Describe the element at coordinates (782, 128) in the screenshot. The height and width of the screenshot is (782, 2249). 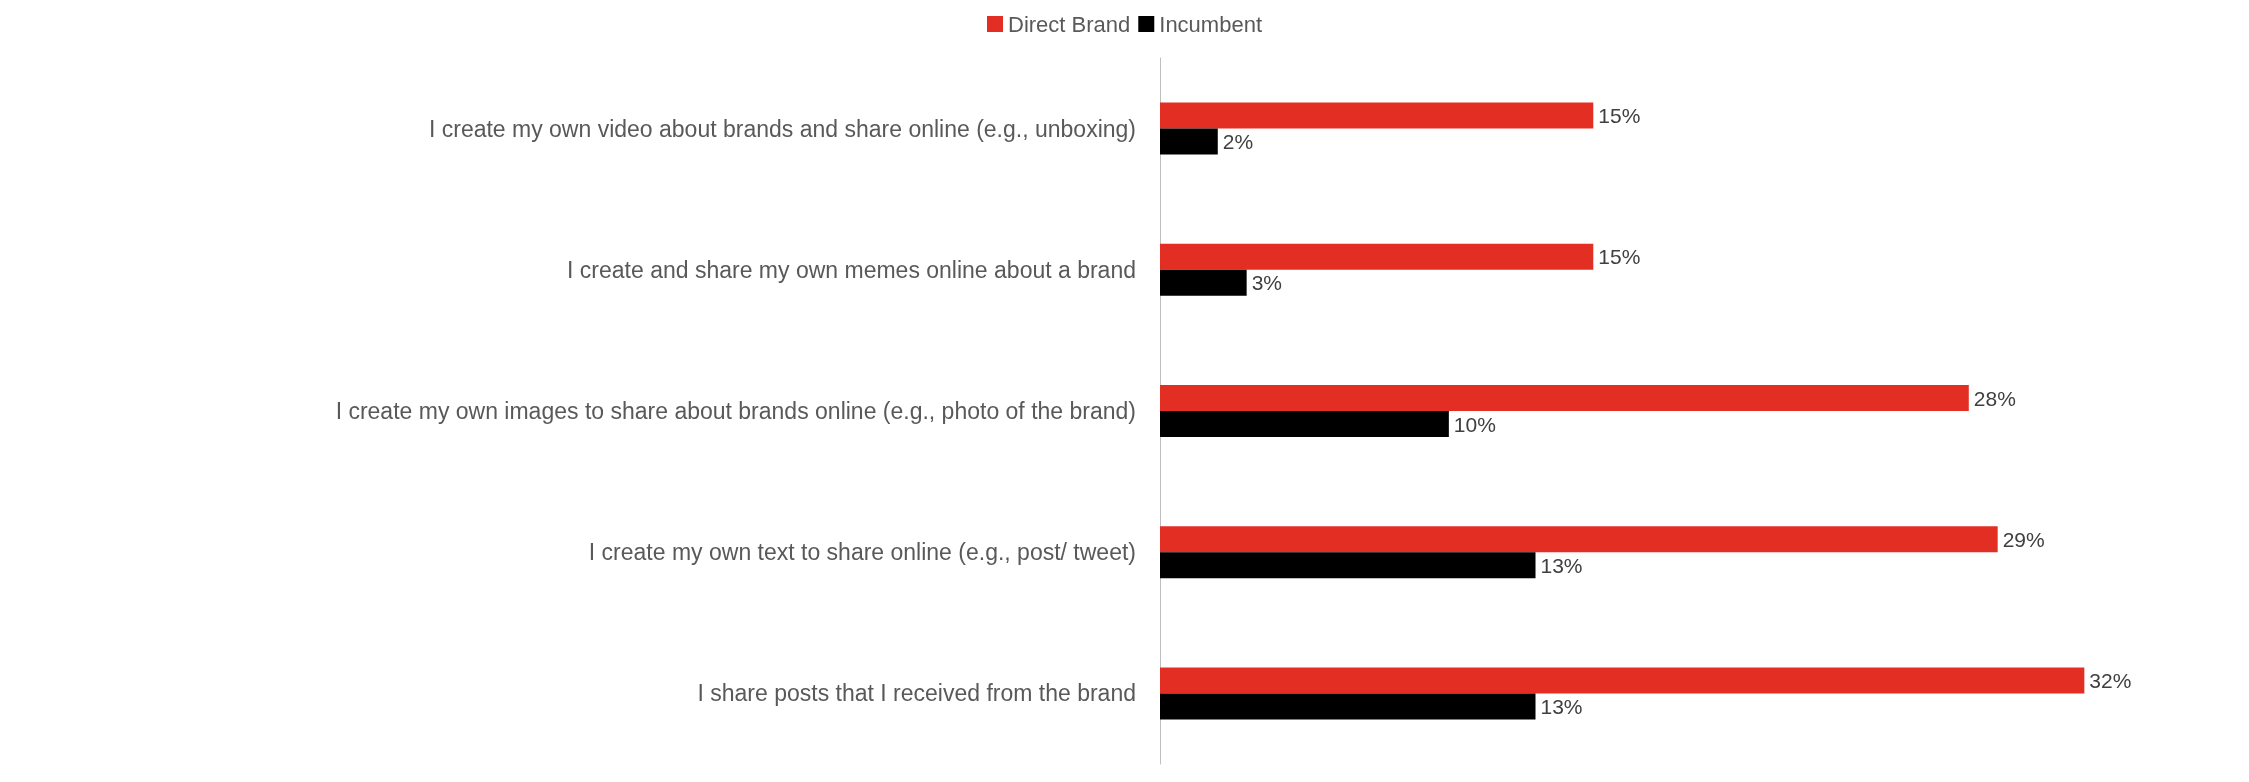
I see `y-tick-label: I create my own video about brands and share online (e.g., unboxing)` at that location.